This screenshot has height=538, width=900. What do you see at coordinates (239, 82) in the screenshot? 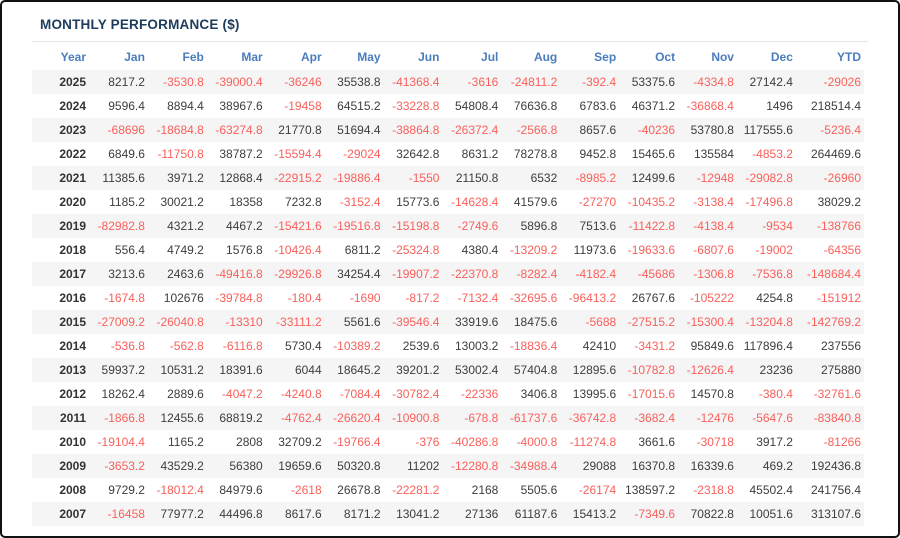
I see `value-cell-mar: -39000.4` at bounding box center [239, 82].